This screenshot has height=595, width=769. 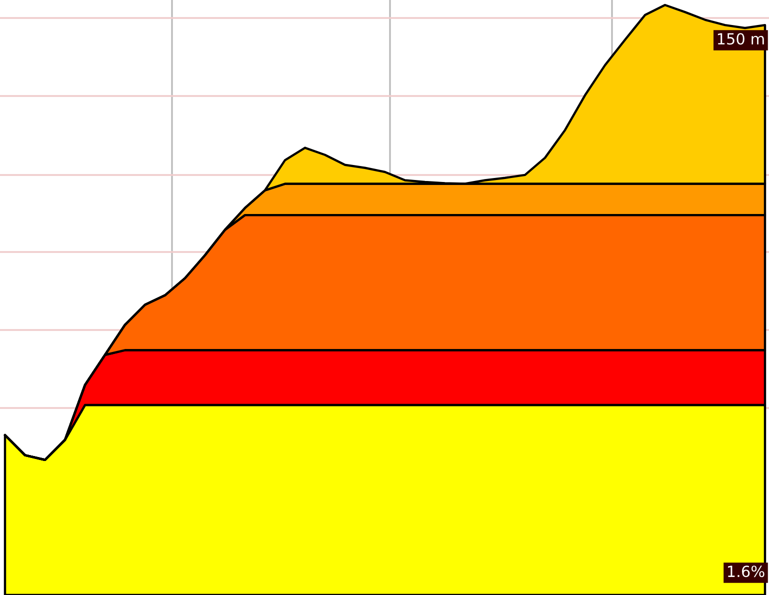 I want to click on annotation: 1.6%, so click(x=746, y=572).